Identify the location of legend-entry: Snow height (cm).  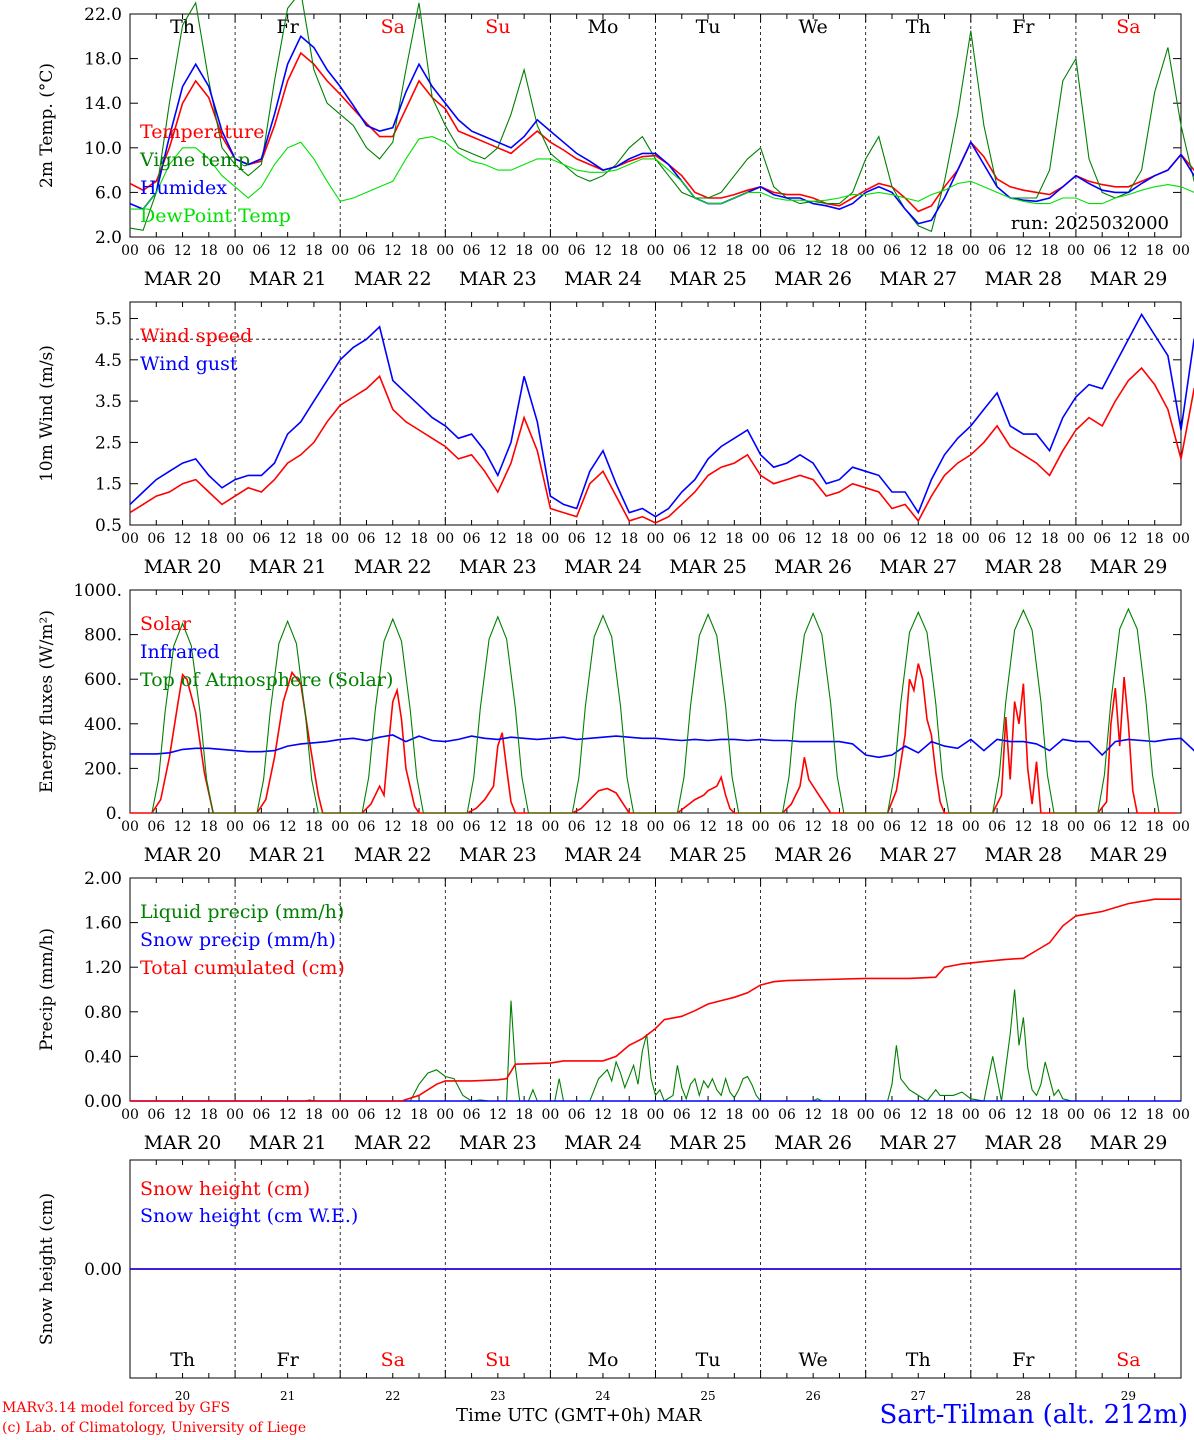
(225, 1189).